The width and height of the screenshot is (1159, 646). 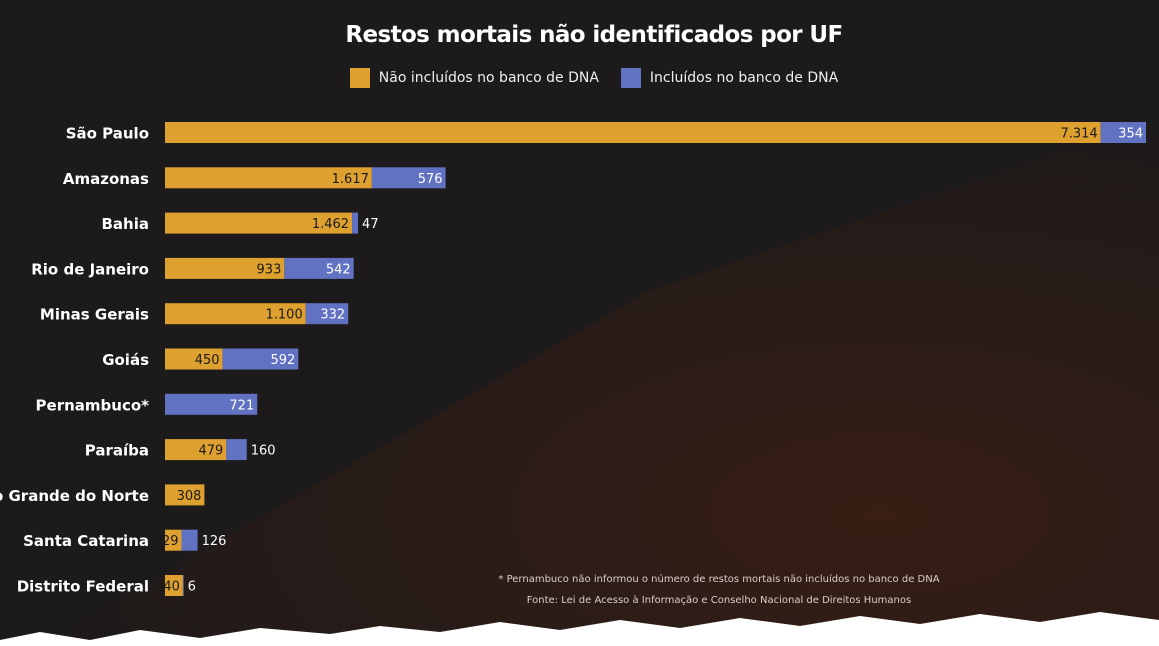 What do you see at coordinates (579, 629) in the screenshot?
I see `torn-paper-edge` at bounding box center [579, 629].